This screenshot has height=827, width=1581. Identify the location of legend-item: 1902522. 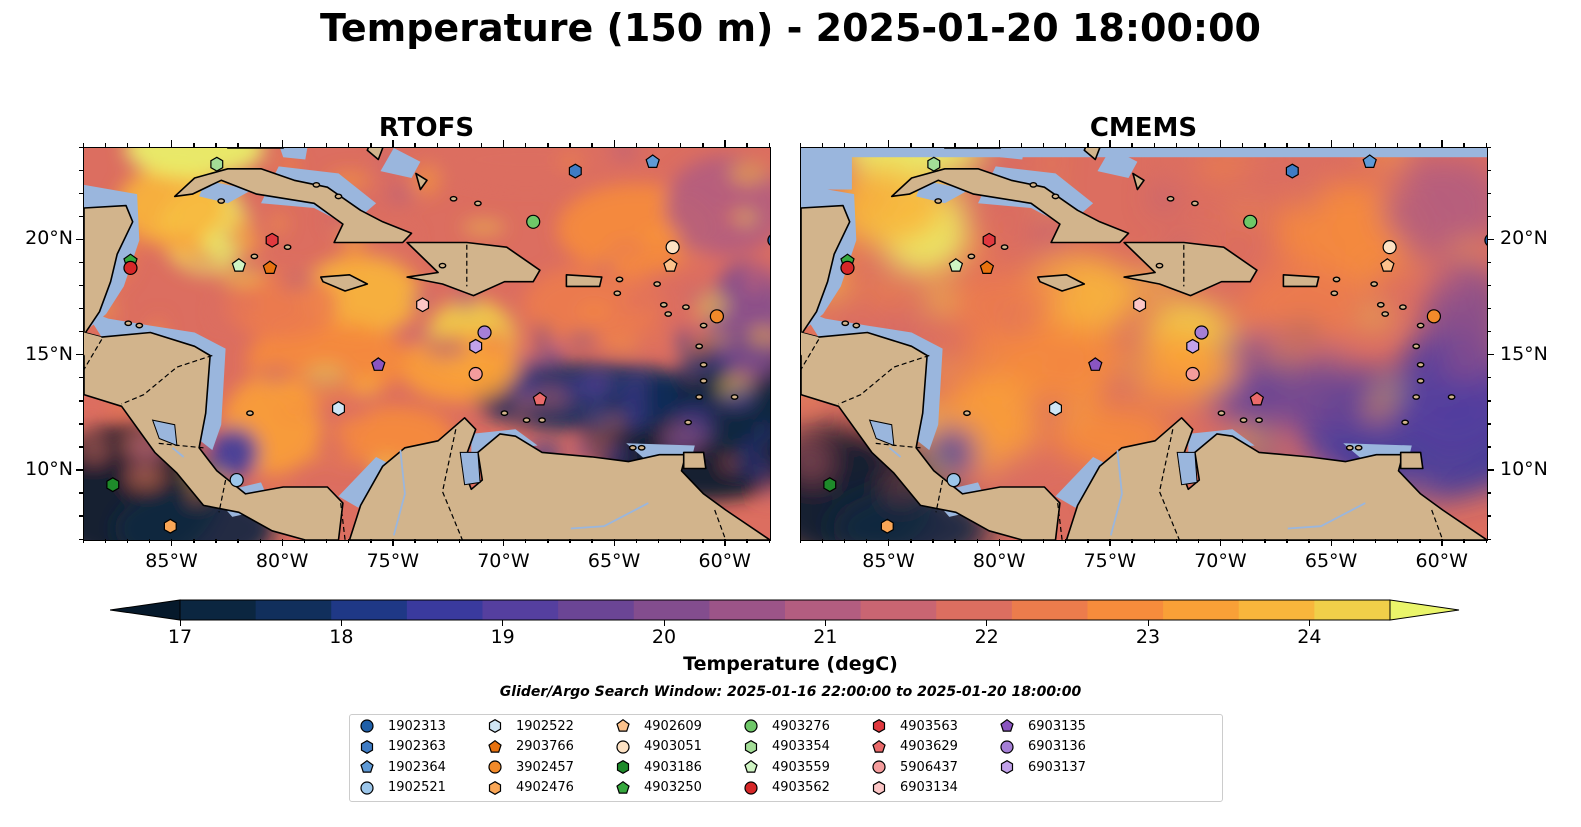
(530, 726).